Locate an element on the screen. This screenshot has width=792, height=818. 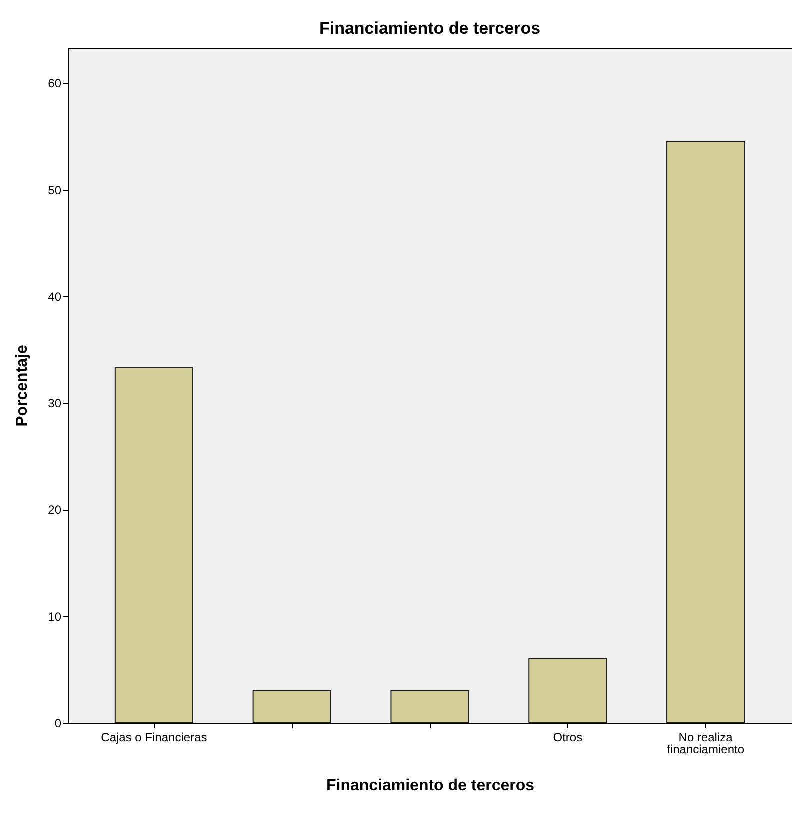
x-tick-label: No realiza financiamiento is located at coordinates (706, 743).